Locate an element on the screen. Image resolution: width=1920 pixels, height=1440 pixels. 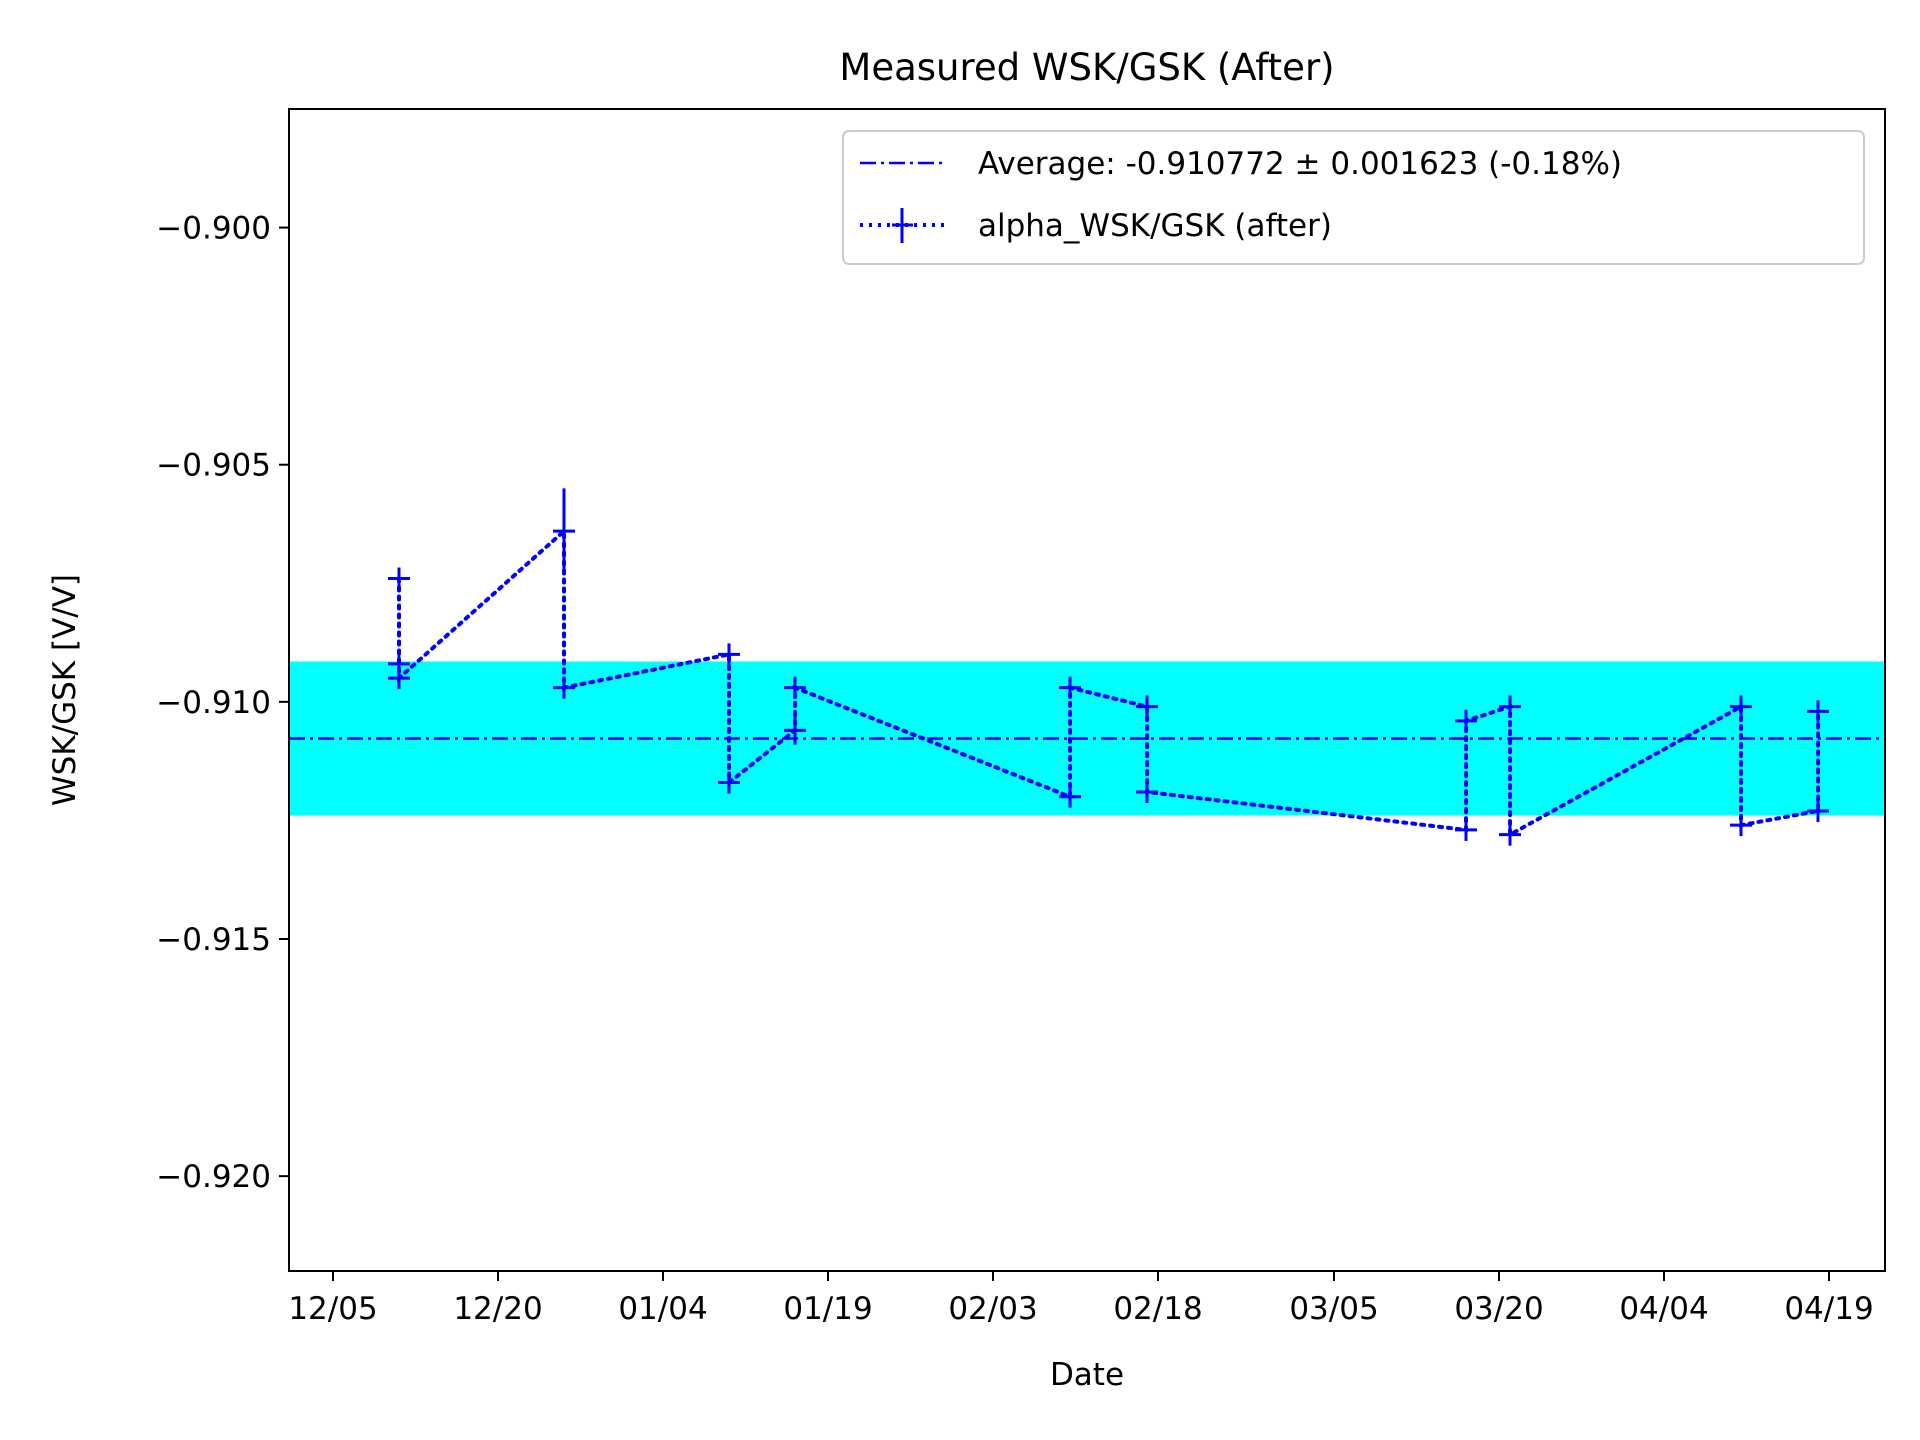
y-tick-label: −0.915 is located at coordinates (213, 940).